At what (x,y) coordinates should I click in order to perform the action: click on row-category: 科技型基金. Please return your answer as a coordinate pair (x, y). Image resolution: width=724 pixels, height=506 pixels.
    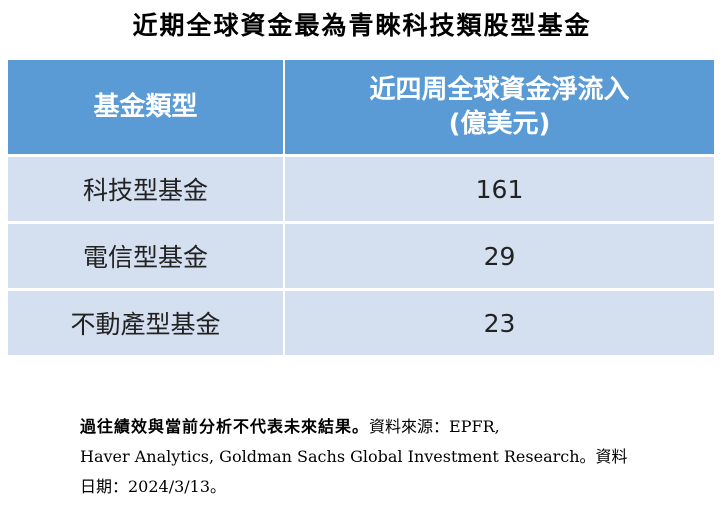
    Looking at the image, I should click on (146, 188).